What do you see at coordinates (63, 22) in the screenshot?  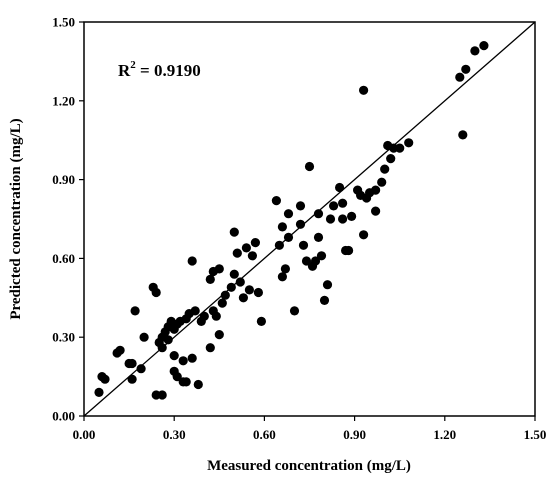 I see `y-tick-label: 1.50` at bounding box center [63, 22].